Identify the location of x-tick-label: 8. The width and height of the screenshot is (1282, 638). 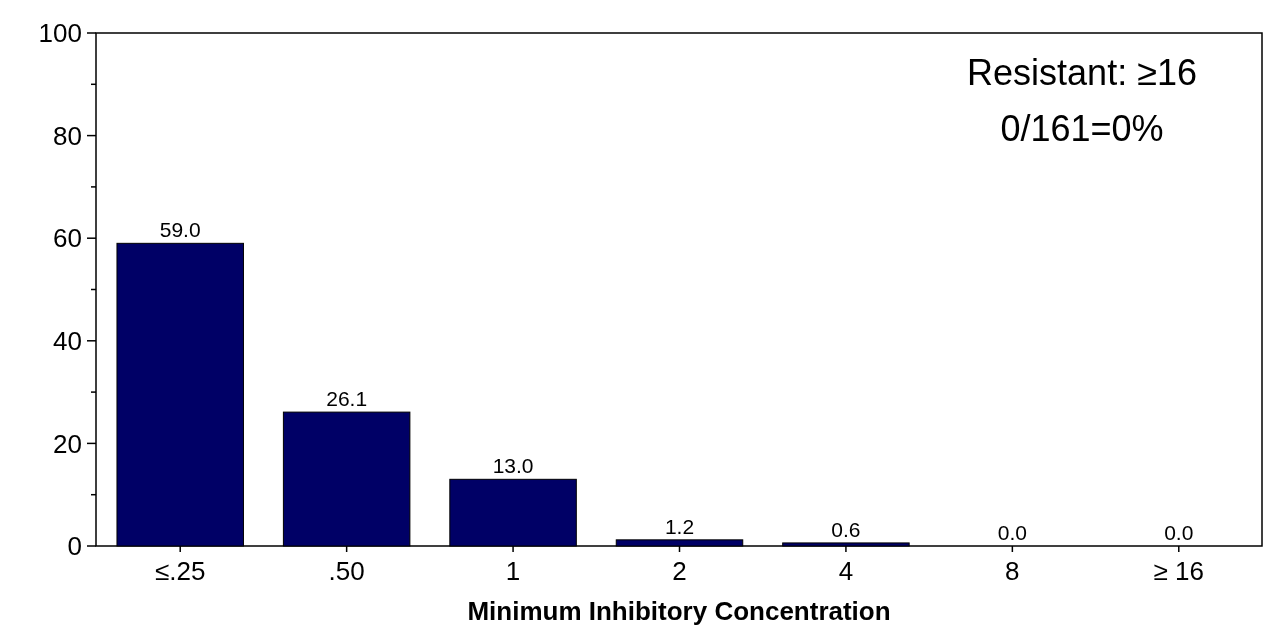
(1012, 571).